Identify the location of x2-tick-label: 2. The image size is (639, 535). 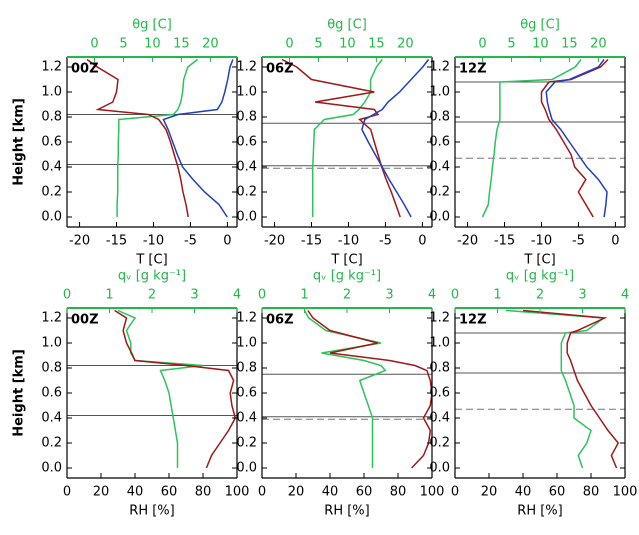
(152, 295).